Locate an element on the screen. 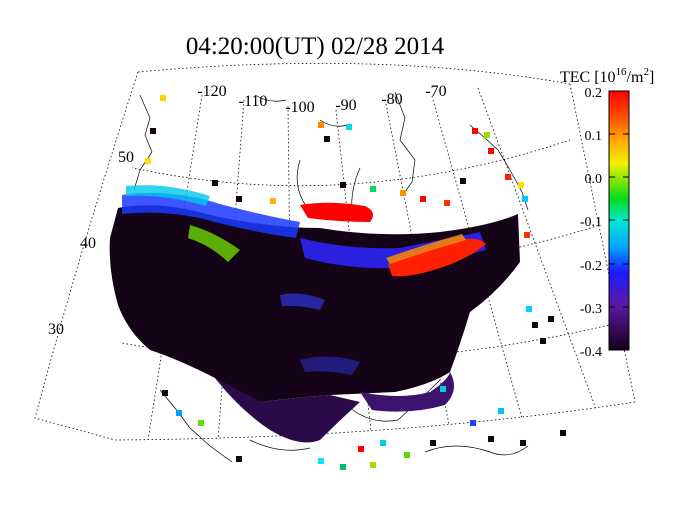  lat-label: 40 is located at coordinates (88, 243).